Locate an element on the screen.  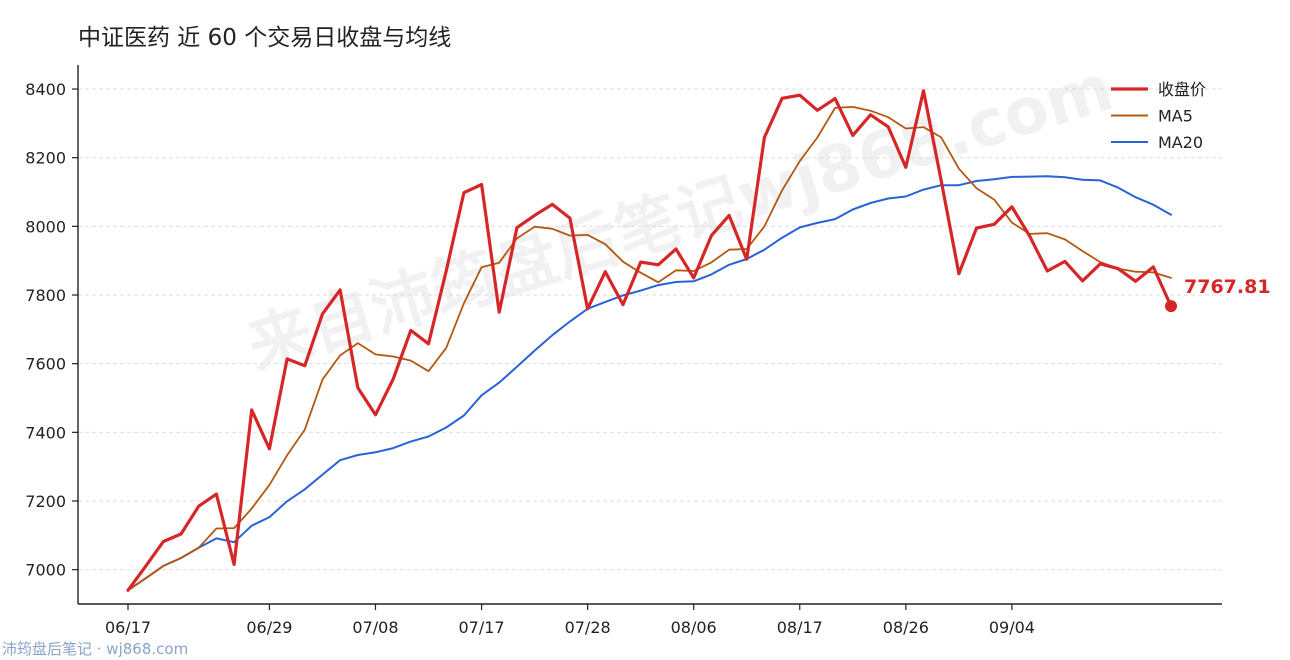
legend-label: MA20 is located at coordinates (1180, 142).